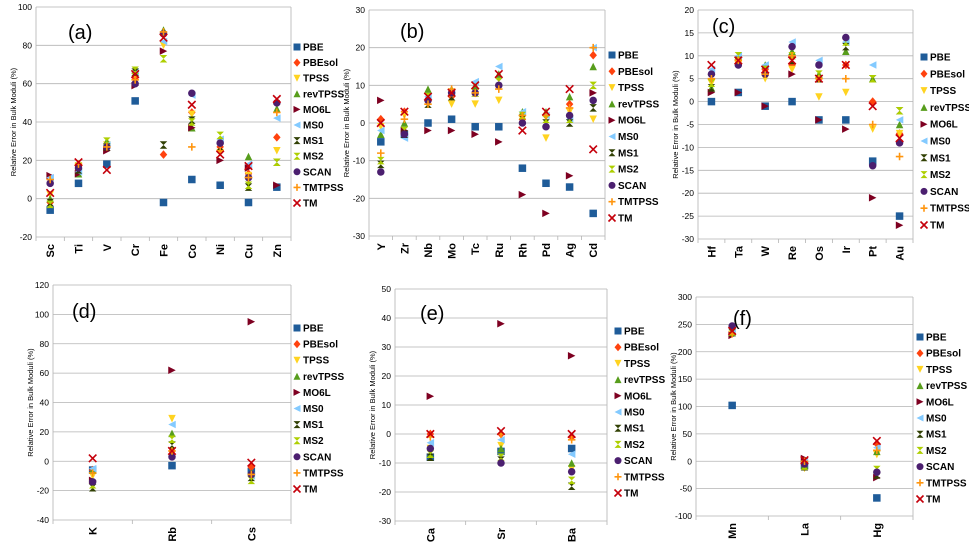 Image resolution: width=969 pixels, height=559 pixels. Describe the element at coordinates (806, 529) in the screenshot. I see `x-tick-label-la: La` at that location.